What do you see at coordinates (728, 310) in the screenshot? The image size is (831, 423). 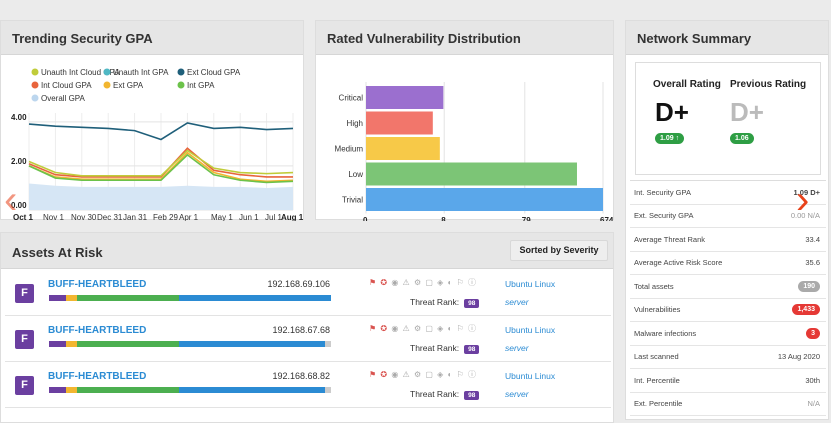 I see `summary-row-vulnerabilities: Vulnerabilities 1,433` at bounding box center [728, 310].